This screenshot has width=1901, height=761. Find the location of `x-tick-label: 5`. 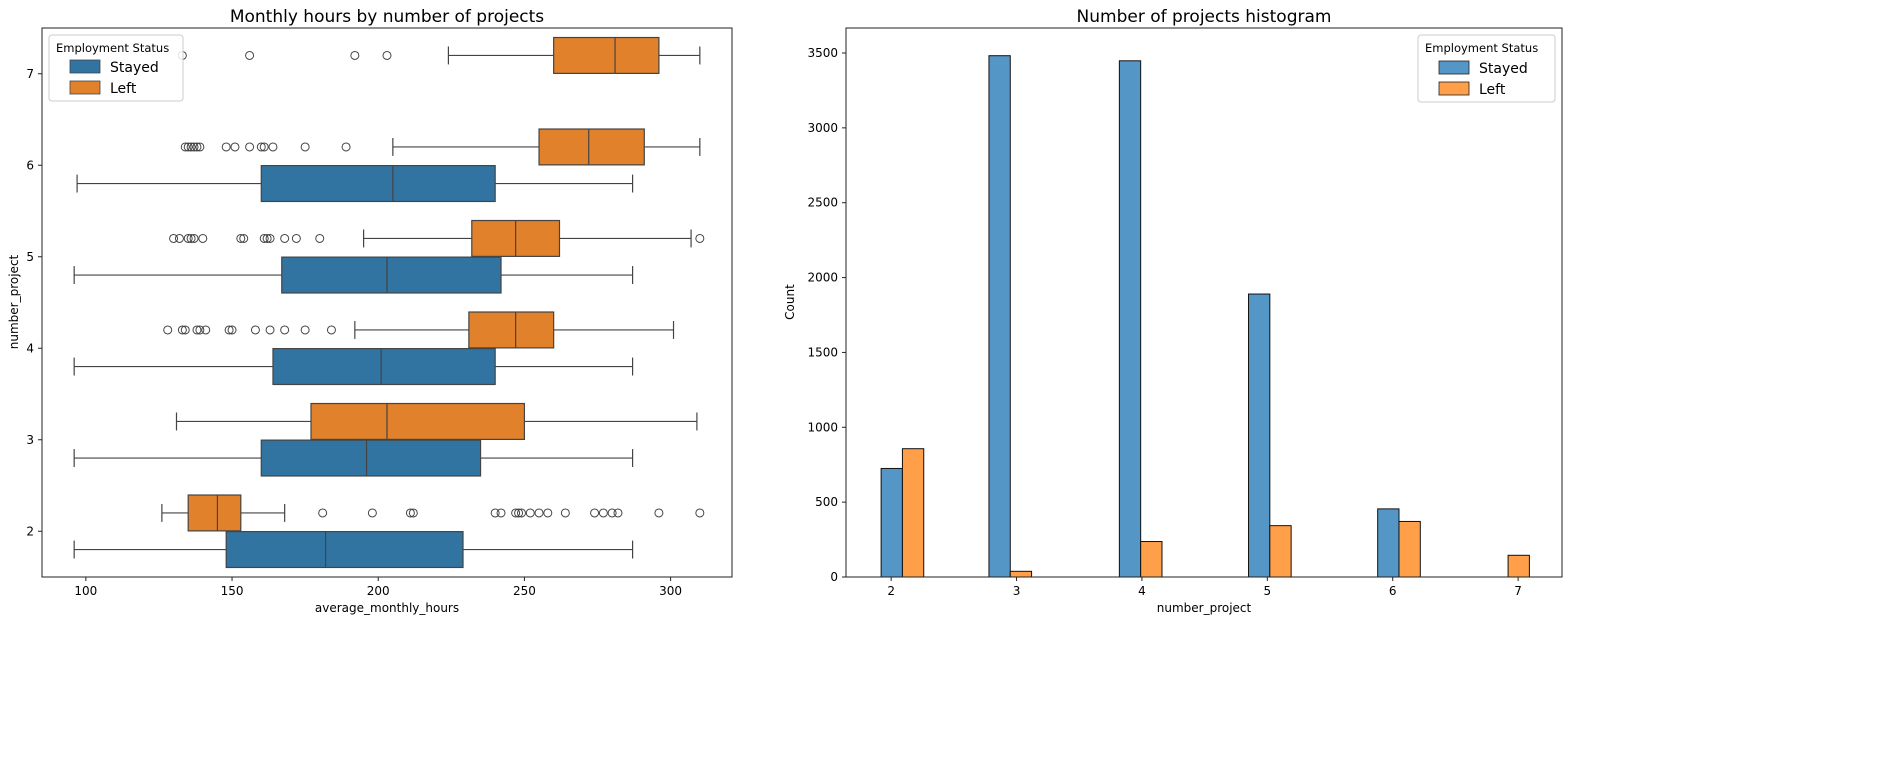

x-tick-label: 5 is located at coordinates (1268, 591).